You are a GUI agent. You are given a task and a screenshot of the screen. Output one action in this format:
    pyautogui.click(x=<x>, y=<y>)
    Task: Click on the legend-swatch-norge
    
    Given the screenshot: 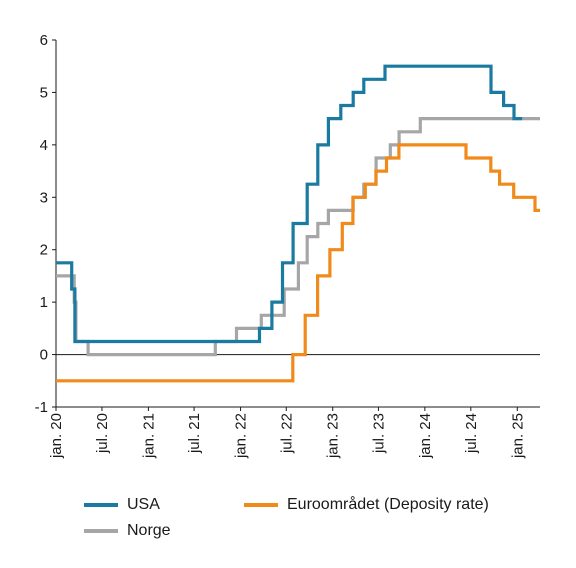 What is the action you would take?
    pyautogui.click(x=101, y=531)
    